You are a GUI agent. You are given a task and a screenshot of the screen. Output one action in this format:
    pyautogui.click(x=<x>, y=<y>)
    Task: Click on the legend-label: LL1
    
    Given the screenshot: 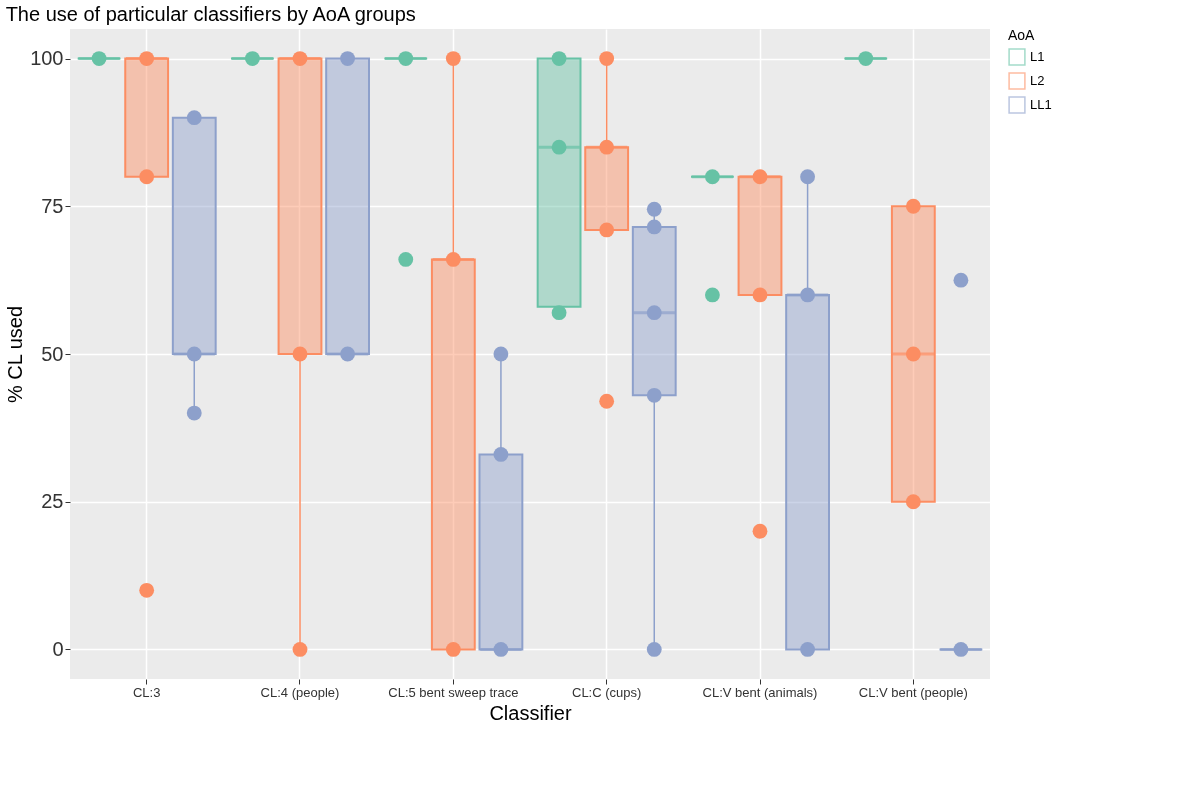 What is the action you would take?
    pyautogui.click(x=1041, y=104)
    